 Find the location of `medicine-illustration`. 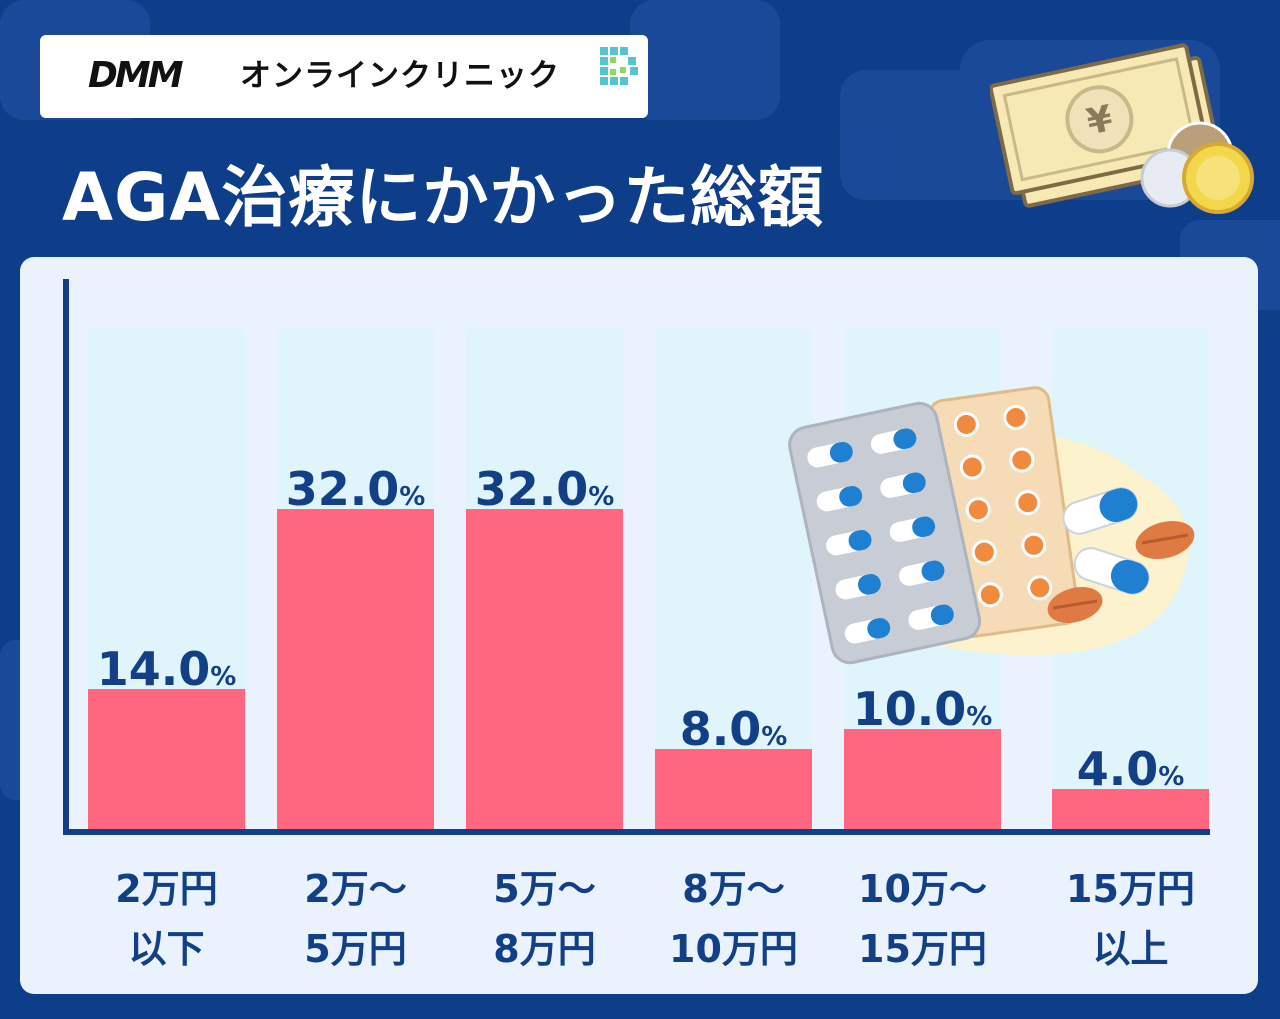

medicine-illustration is located at coordinates (991, 525).